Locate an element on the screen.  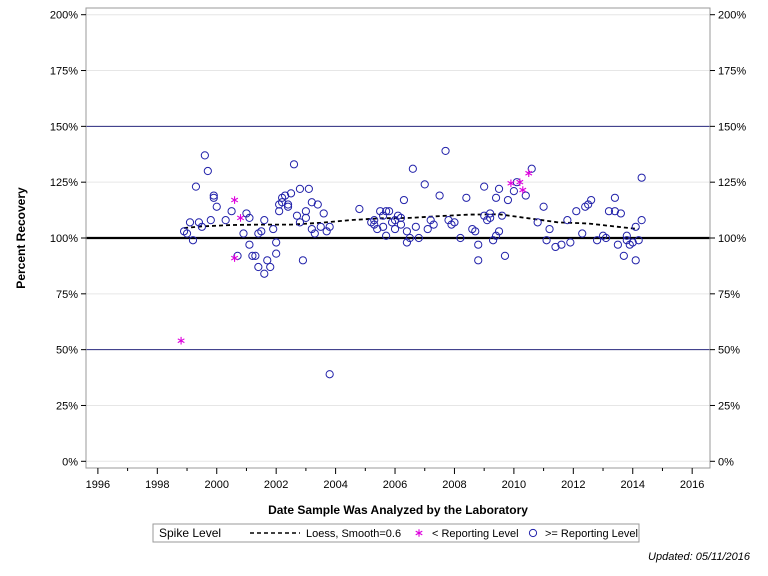
legend-loess-label: Loess, Smooth=0.6 is located at coordinates (353, 534).